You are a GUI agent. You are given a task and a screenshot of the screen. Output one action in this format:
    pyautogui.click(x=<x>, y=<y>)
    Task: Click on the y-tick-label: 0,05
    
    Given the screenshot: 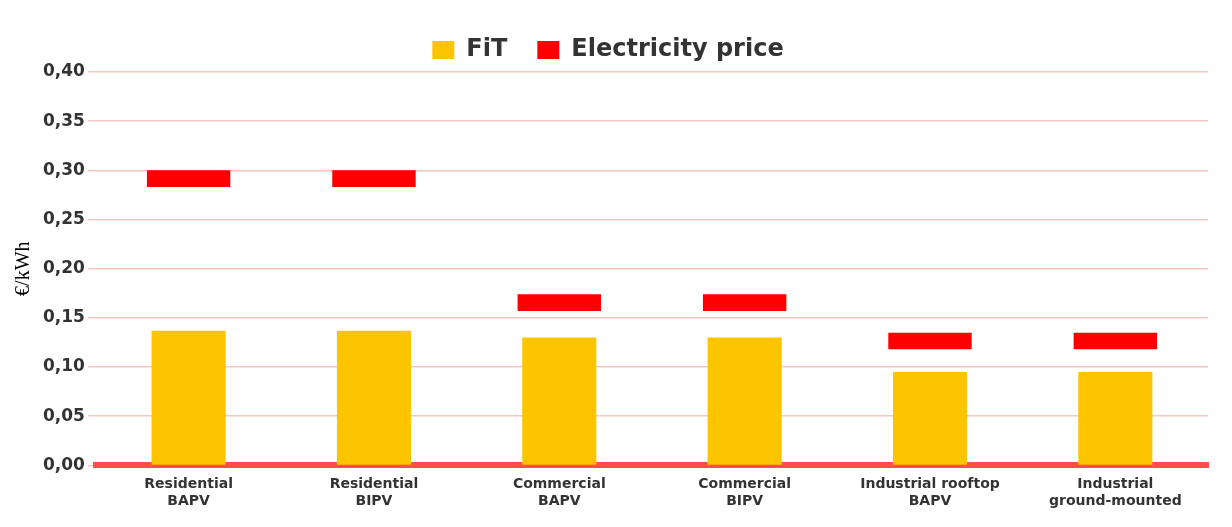 What is the action you would take?
    pyautogui.click(x=63, y=414)
    